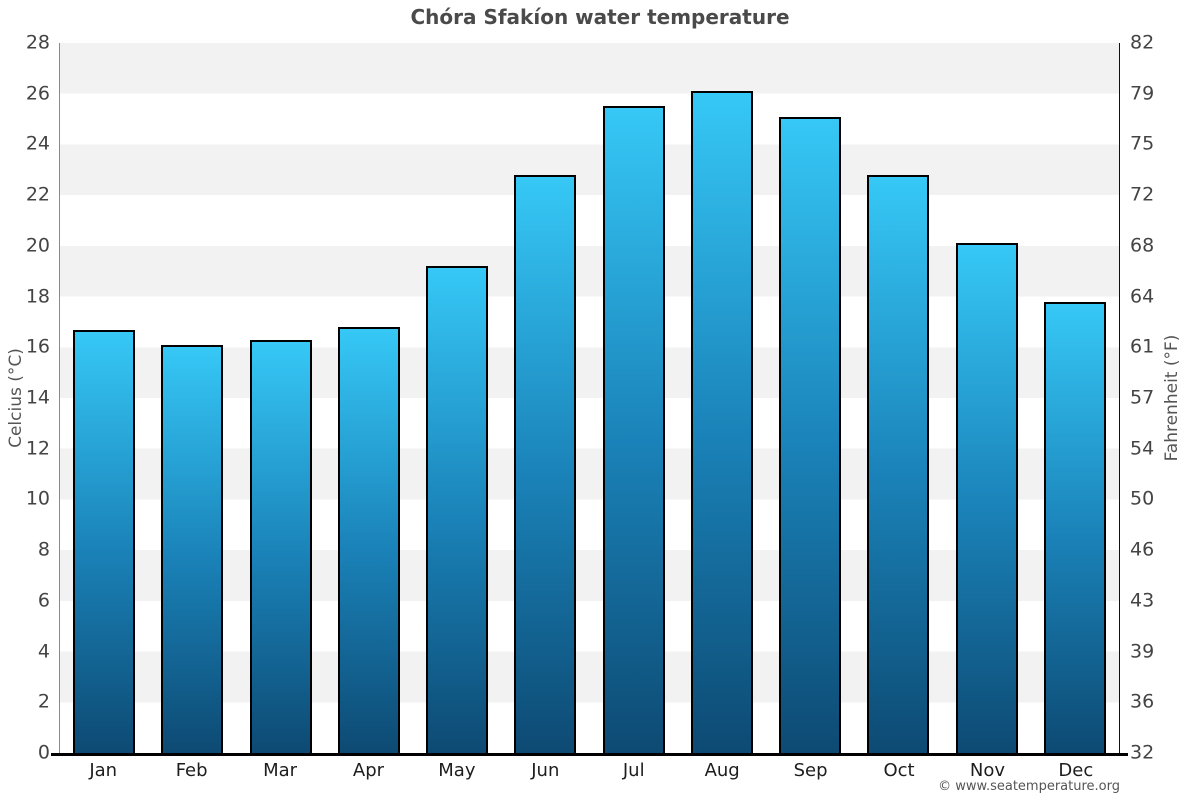  I want to click on bar-jan, so click(104, 541).